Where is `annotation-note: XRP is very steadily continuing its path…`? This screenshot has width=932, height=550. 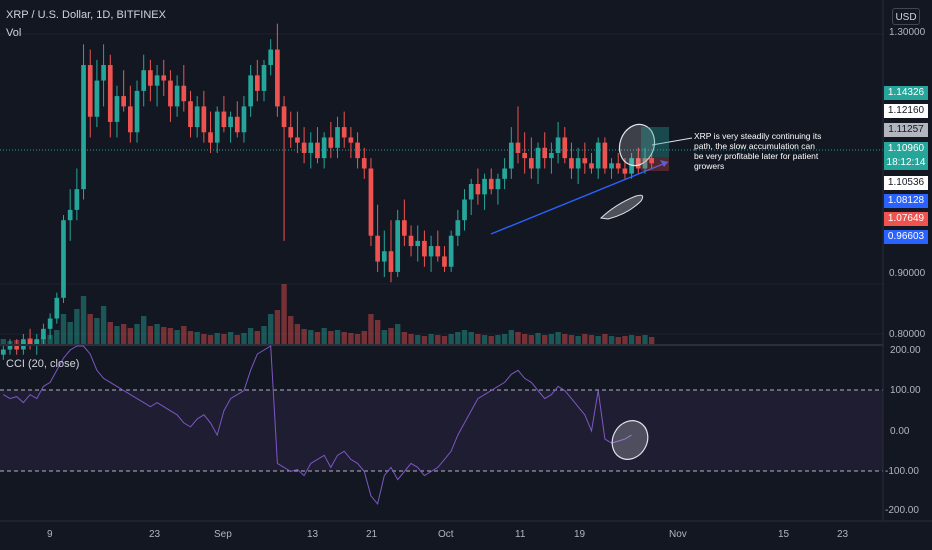 annotation-note: XRP is very steadily continuing its path… is located at coordinates (758, 151).